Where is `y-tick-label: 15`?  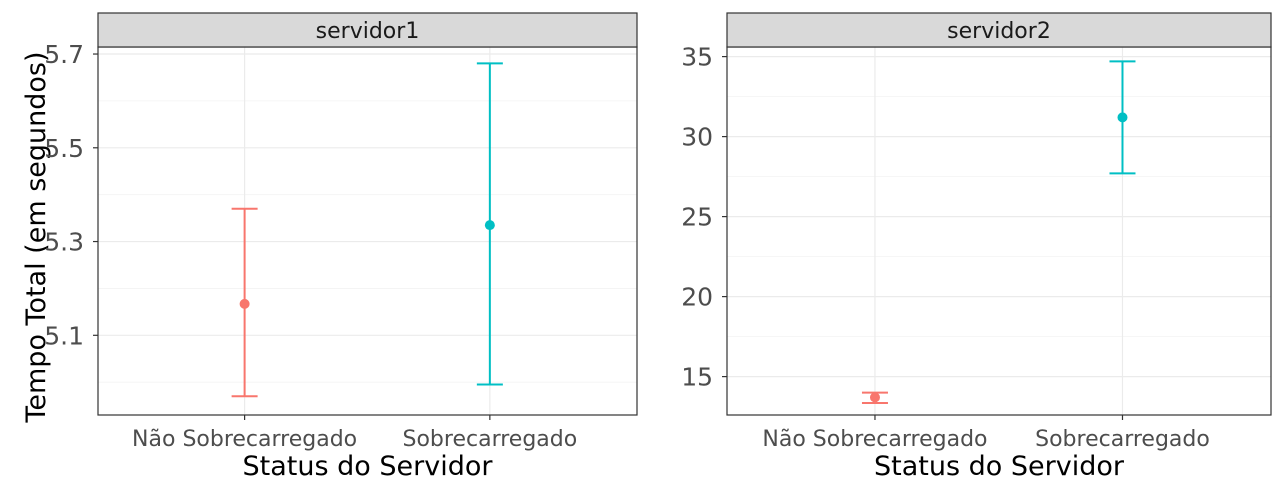
y-tick-label: 15 is located at coordinates (697, 377).